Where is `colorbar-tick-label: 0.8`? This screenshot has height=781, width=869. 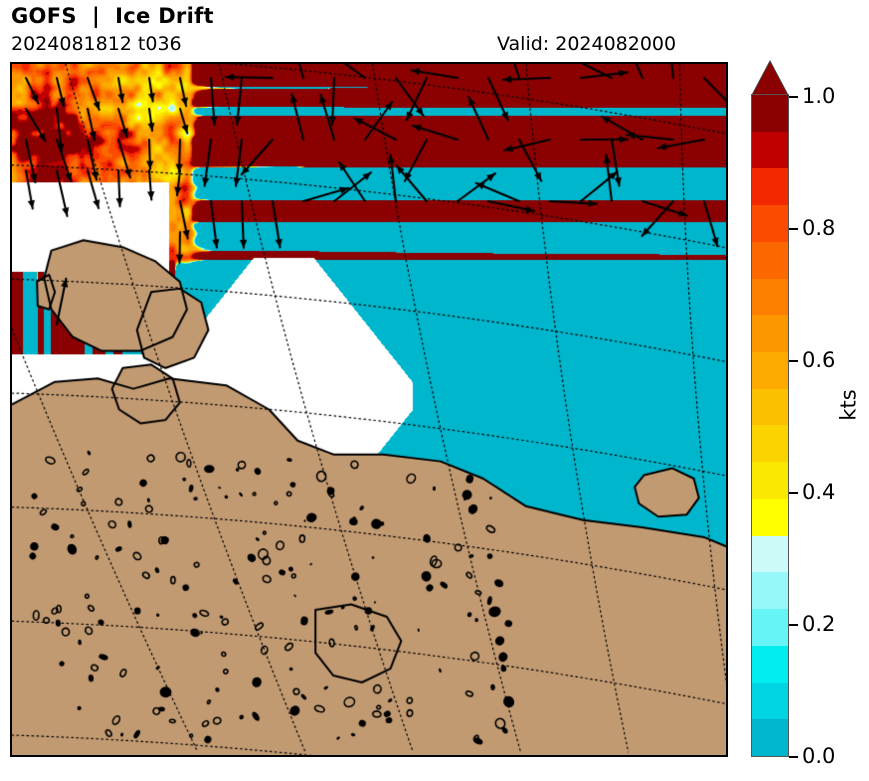
colorbar-tick-label: 0.8 is located at coordinates (819, 228).